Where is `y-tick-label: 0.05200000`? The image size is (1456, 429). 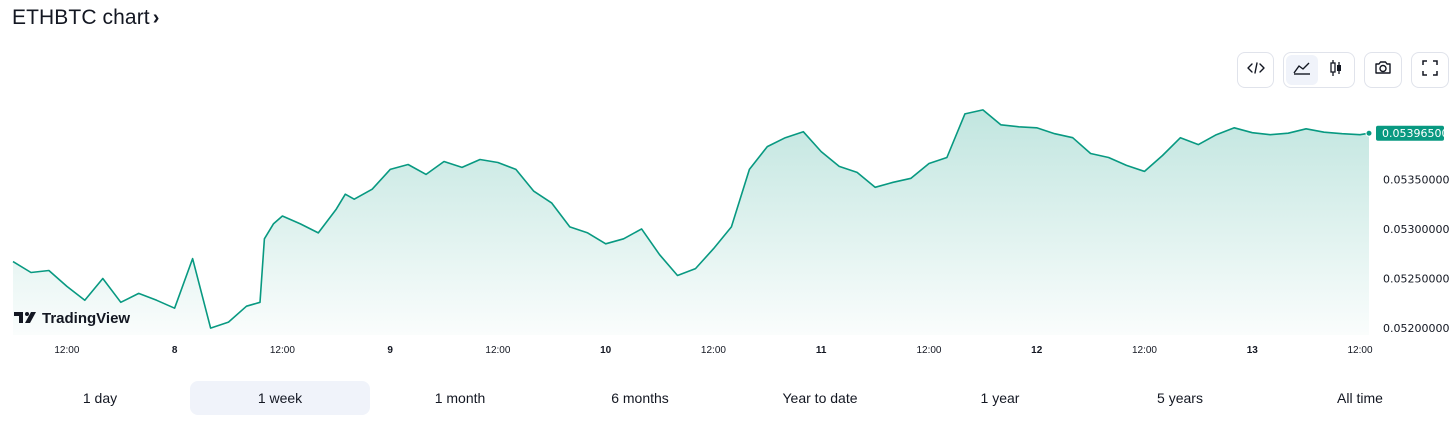
y-tick-label: 0.05200000 is located at coordinates (1416, 328).